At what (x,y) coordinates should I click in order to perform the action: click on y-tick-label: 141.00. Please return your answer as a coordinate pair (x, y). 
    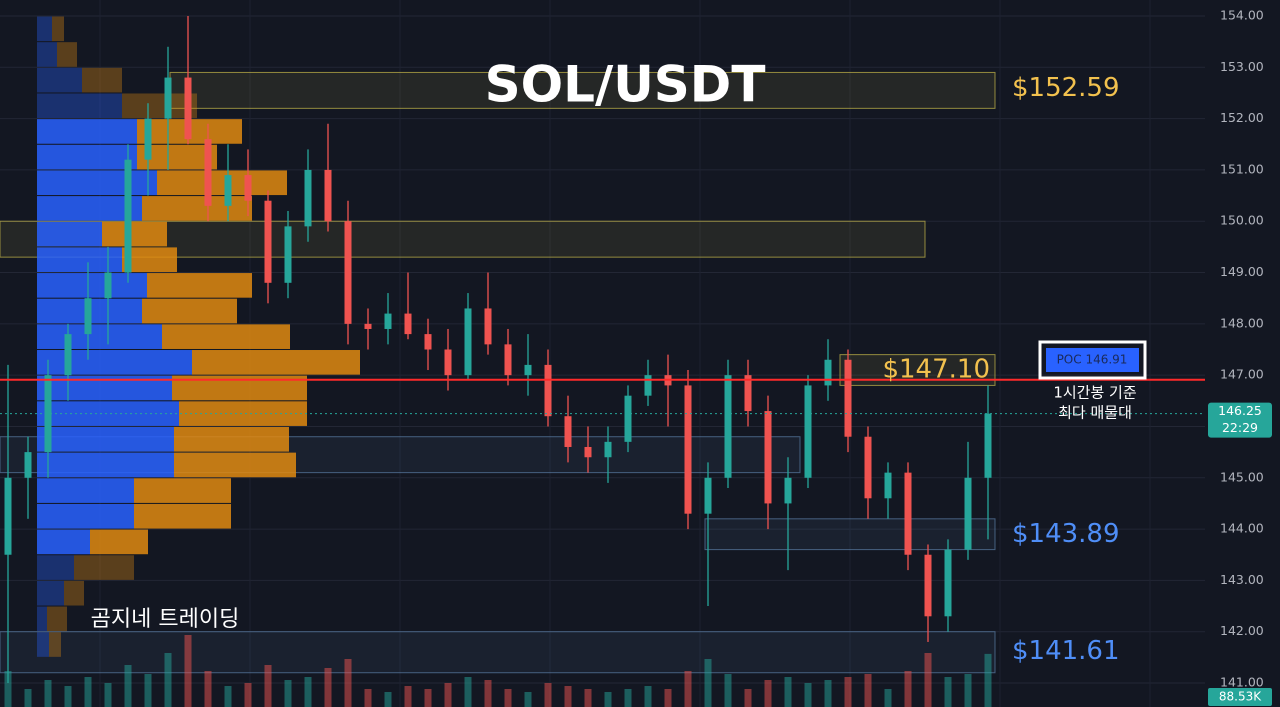
    Looking at the image, I should click on (1242, 682).